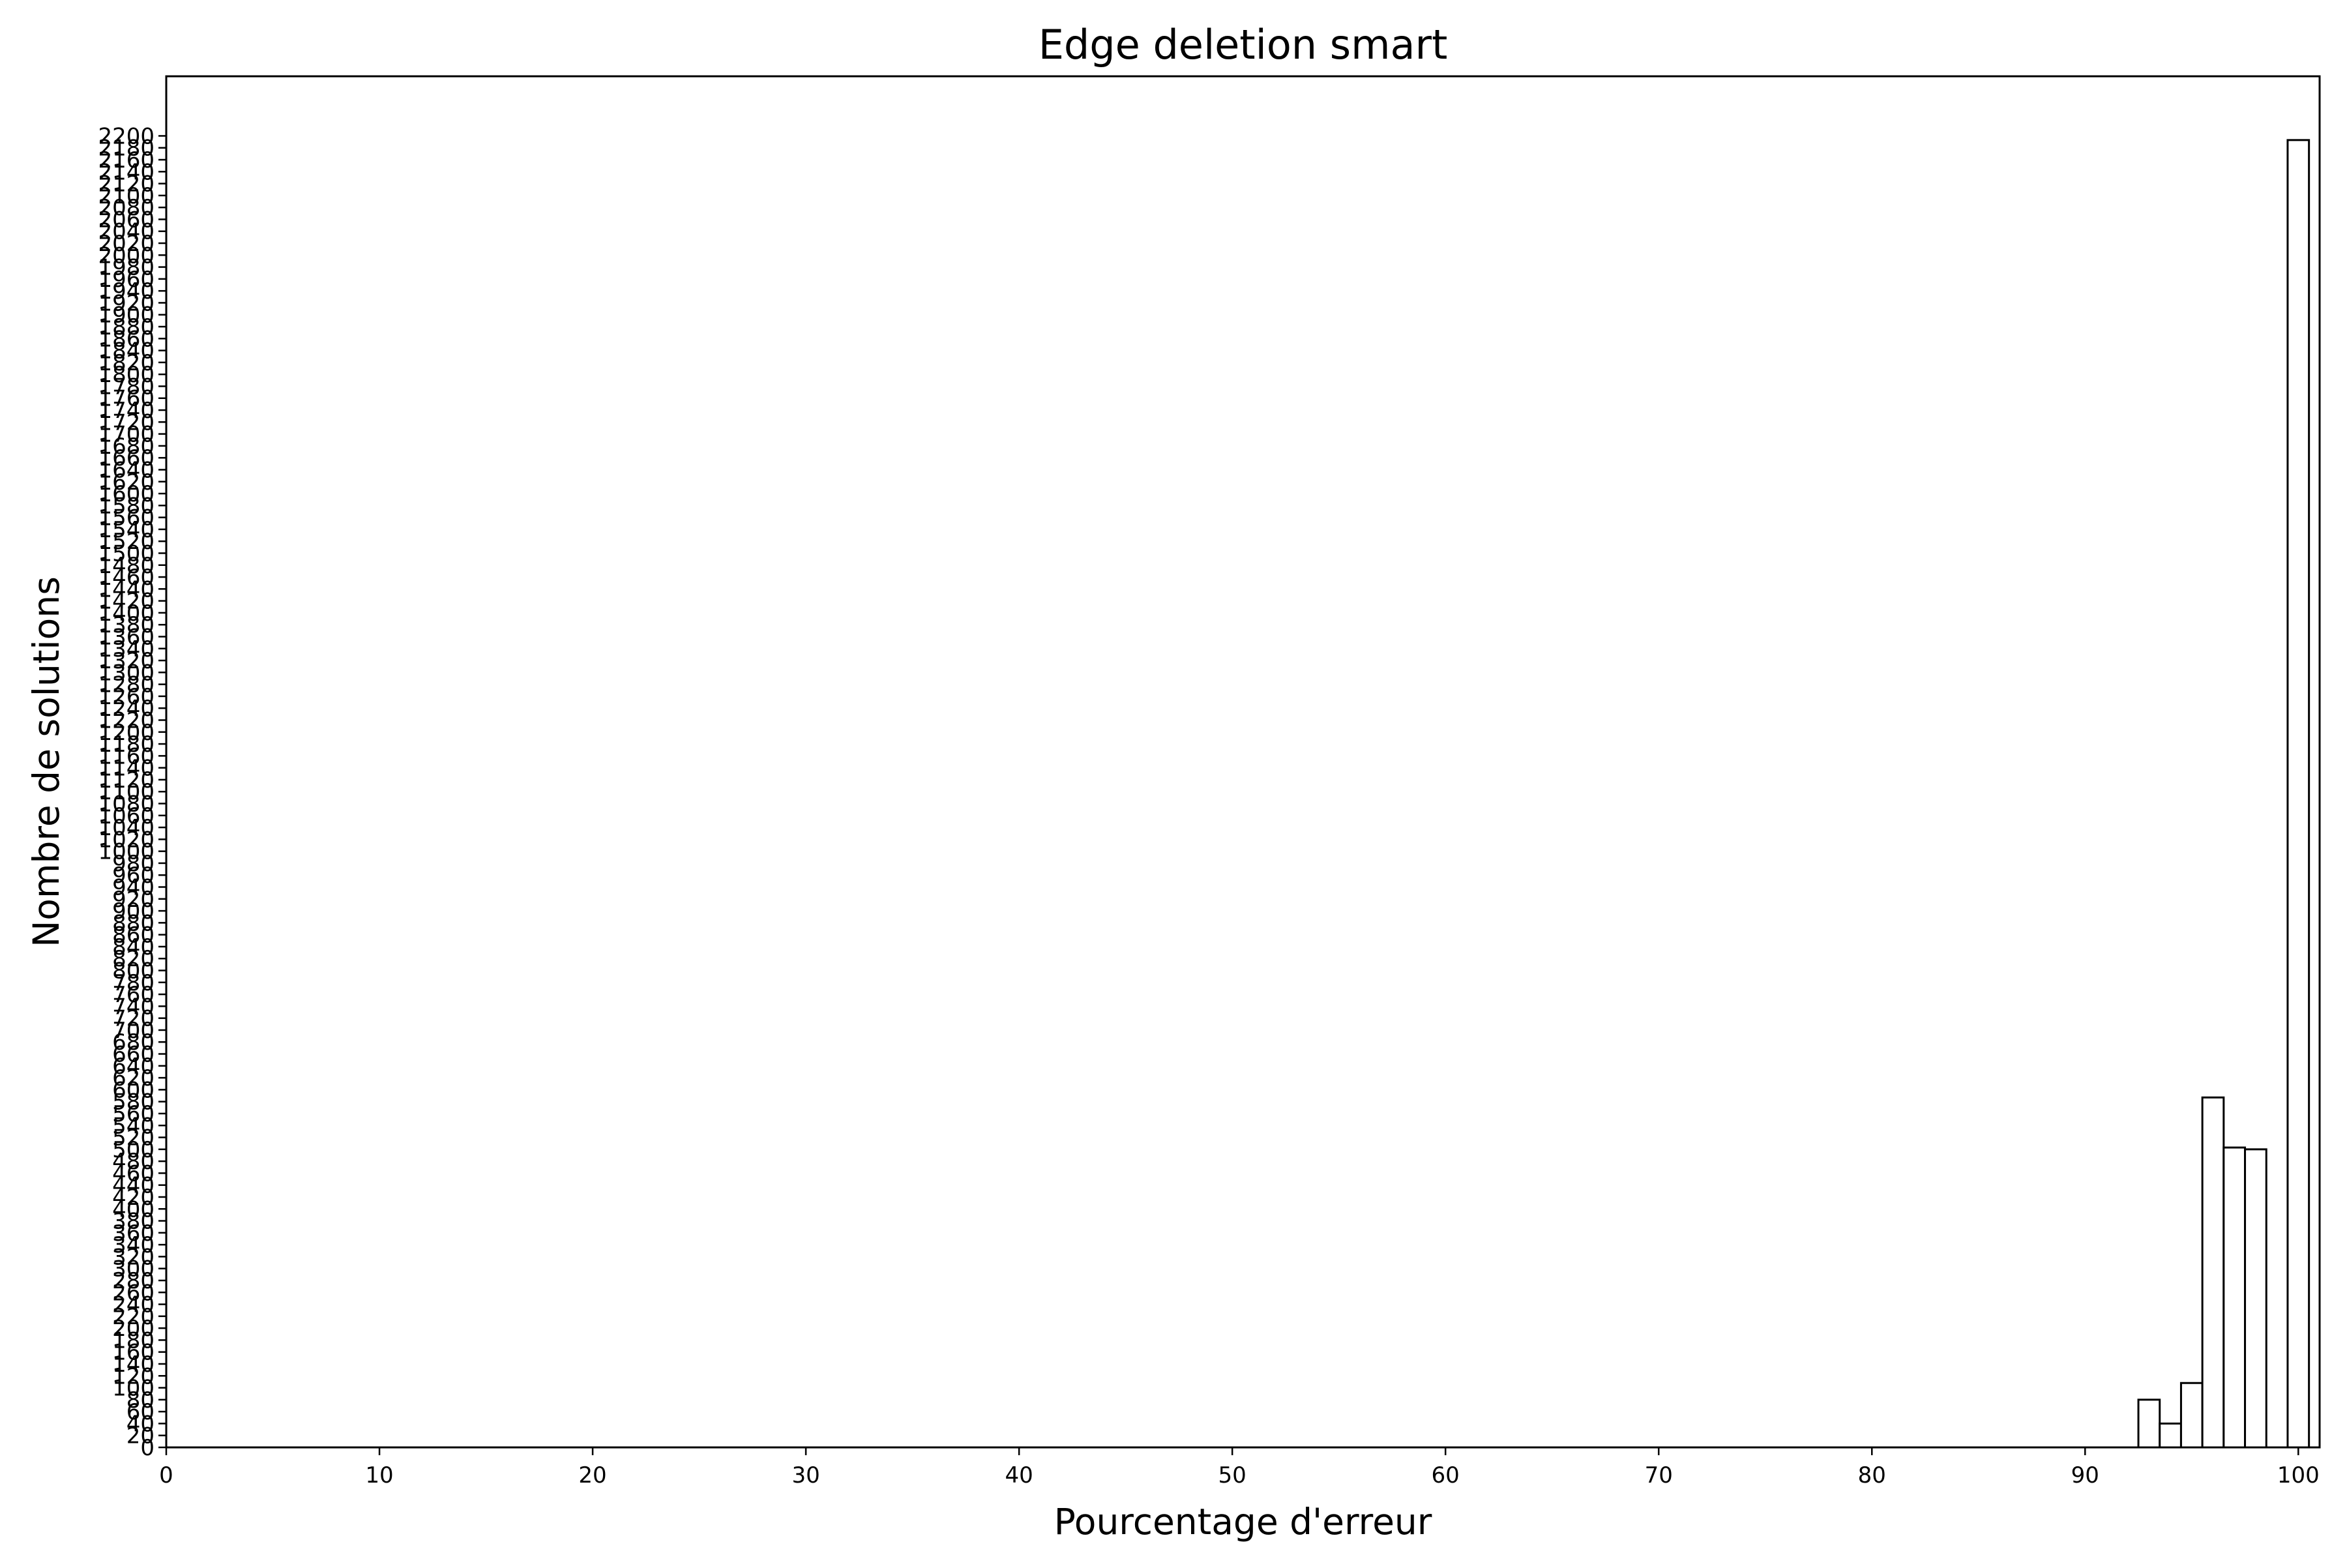  I want to click on x-axis-ticks: 0 10 20 30 40 50 60 70 80 90 100, so click(1239, 1468).